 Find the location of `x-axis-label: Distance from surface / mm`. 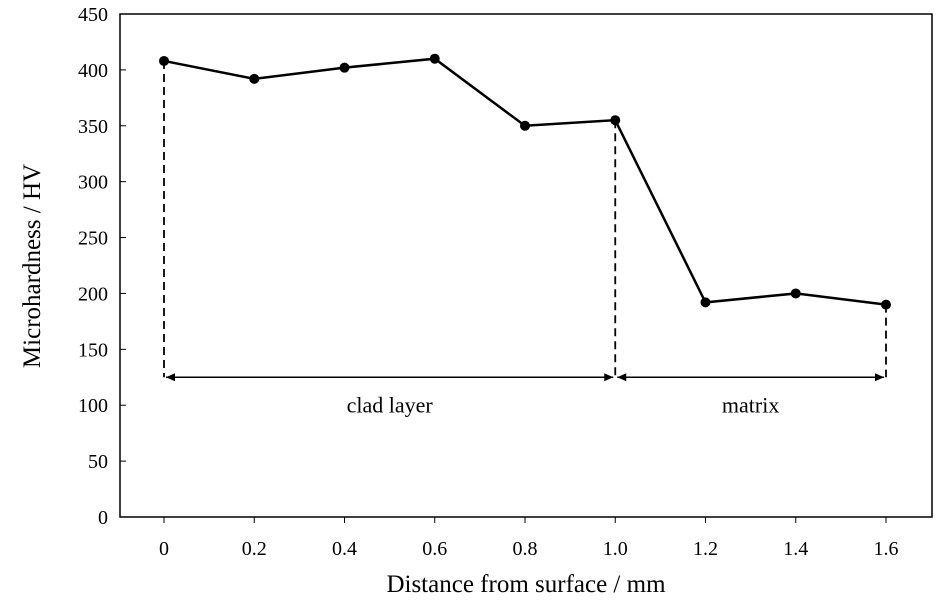

x-axis-label: Distance from surface / mm is located at coordinates (526, 584).